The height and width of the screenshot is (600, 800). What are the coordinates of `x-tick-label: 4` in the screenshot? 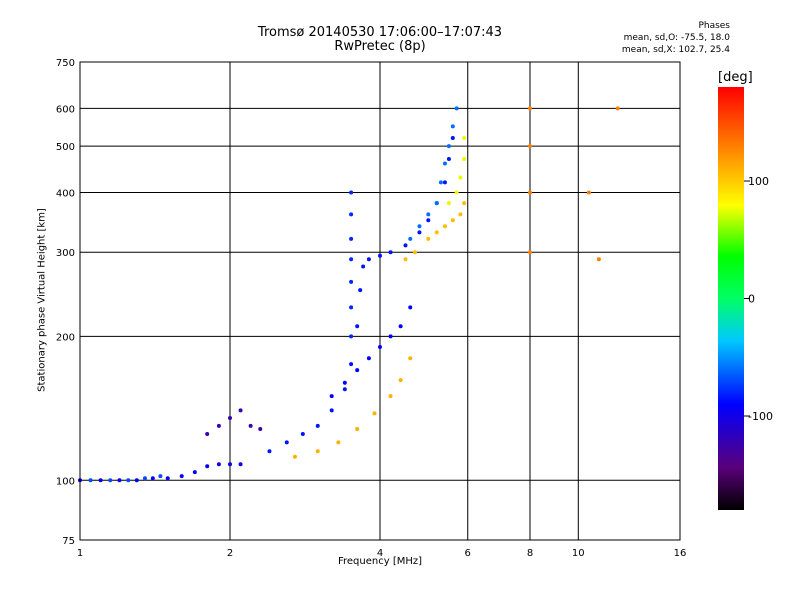 It's located at (380, 553).